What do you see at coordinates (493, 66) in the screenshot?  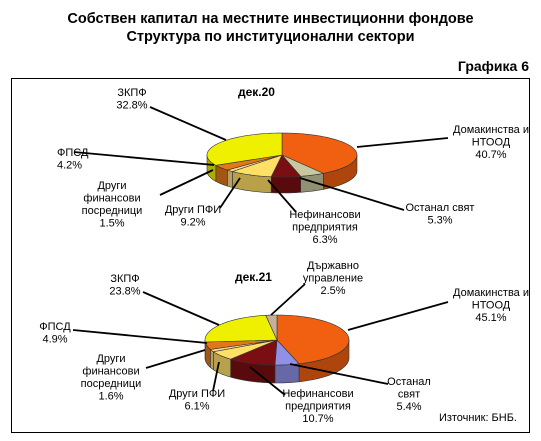 I see `figure-number: Графика 6` at bounding box center [493, 66].